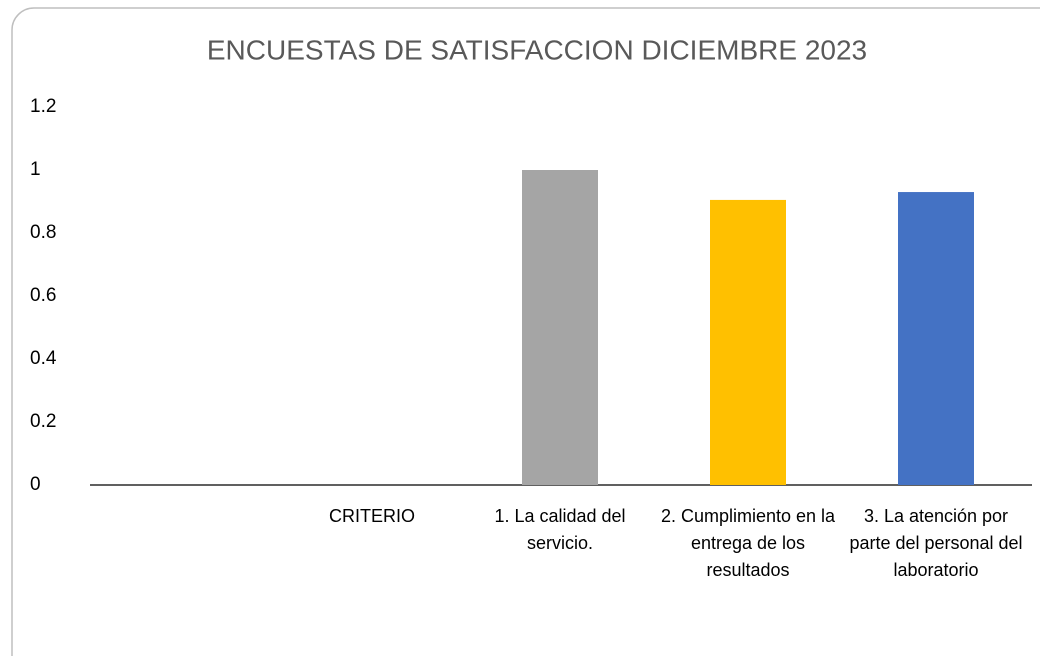 Image resolution: width=1040 pixels, height=656 pixels. Describe the element at coordinates (43, 421) in the screenshot. I see `y-tick-label: 0.2` at that location.